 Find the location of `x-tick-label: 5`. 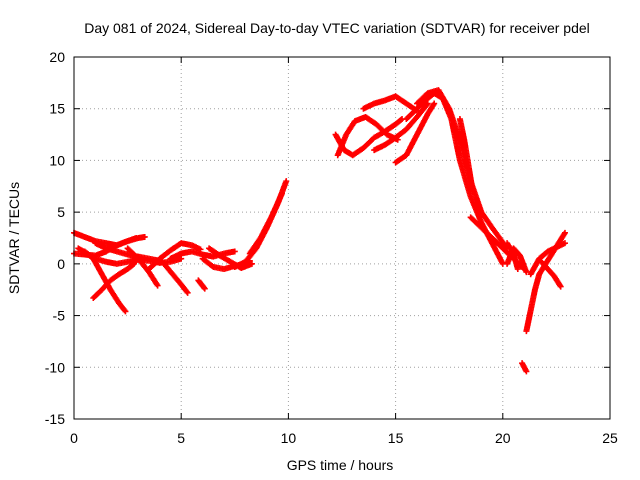

x-tick-label: 5 is located at coordinates (181, 438).